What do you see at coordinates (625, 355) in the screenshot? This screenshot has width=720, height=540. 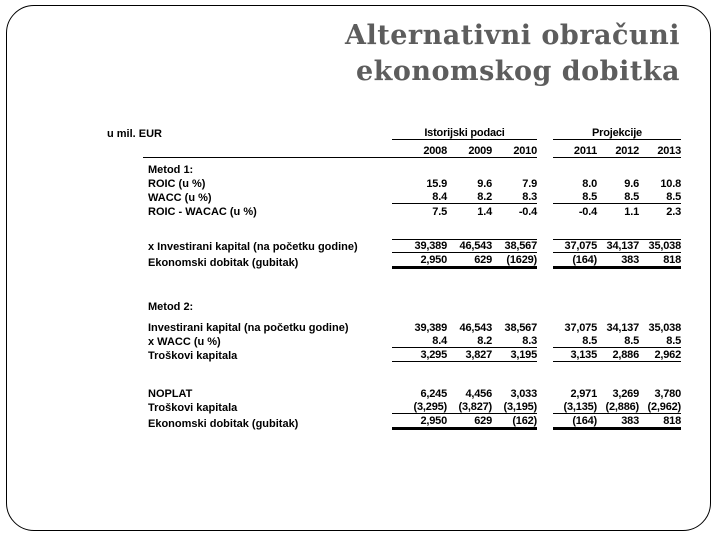 I see `value-cell: 2,886` at bounding box center [625, 355].